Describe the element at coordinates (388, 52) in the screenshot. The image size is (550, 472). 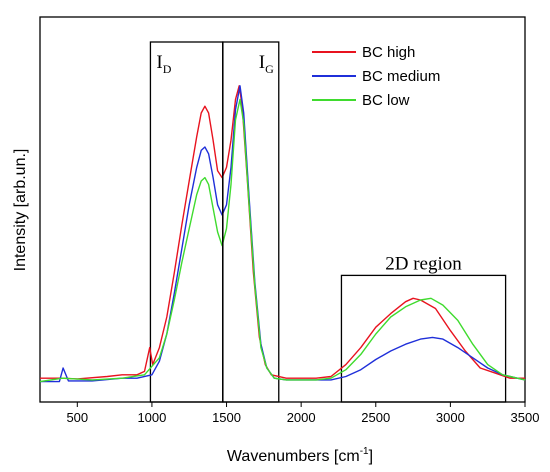
I see `legend-label: BC high` at that location.